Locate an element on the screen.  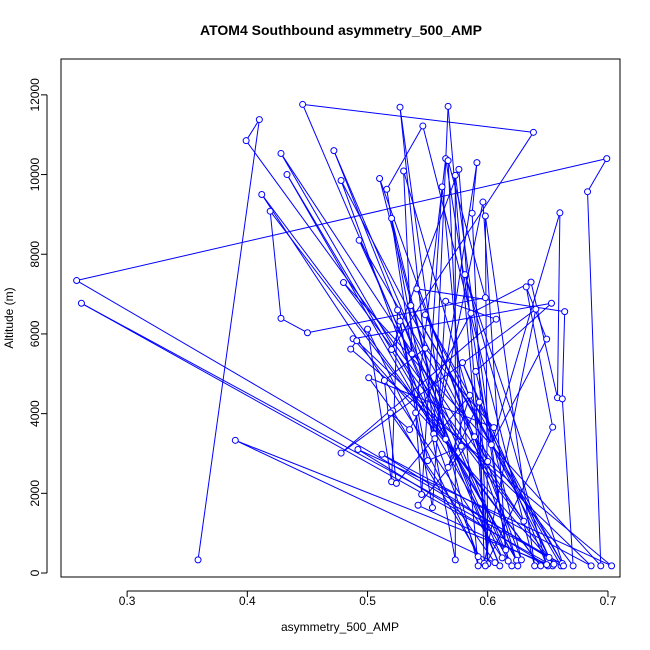
y-axis-label: Altitude (m) is located at coordinates (9, 317).